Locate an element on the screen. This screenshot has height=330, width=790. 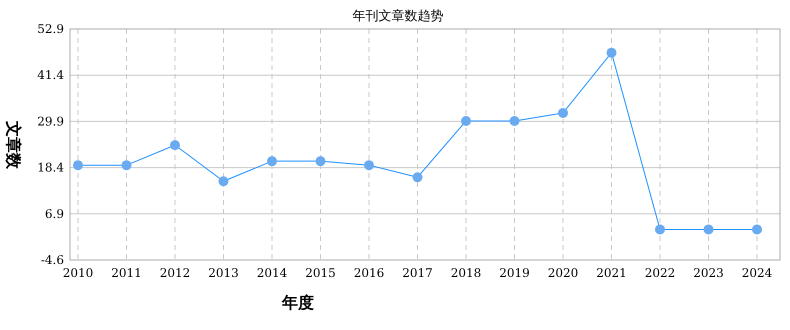
y-tick-label: 41.4 is located at coordinates (50, 75).